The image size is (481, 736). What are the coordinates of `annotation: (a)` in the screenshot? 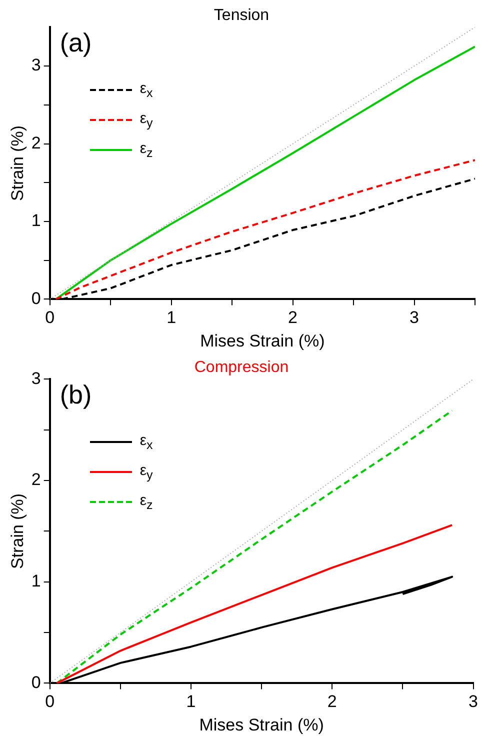 It's located at (76, 42).